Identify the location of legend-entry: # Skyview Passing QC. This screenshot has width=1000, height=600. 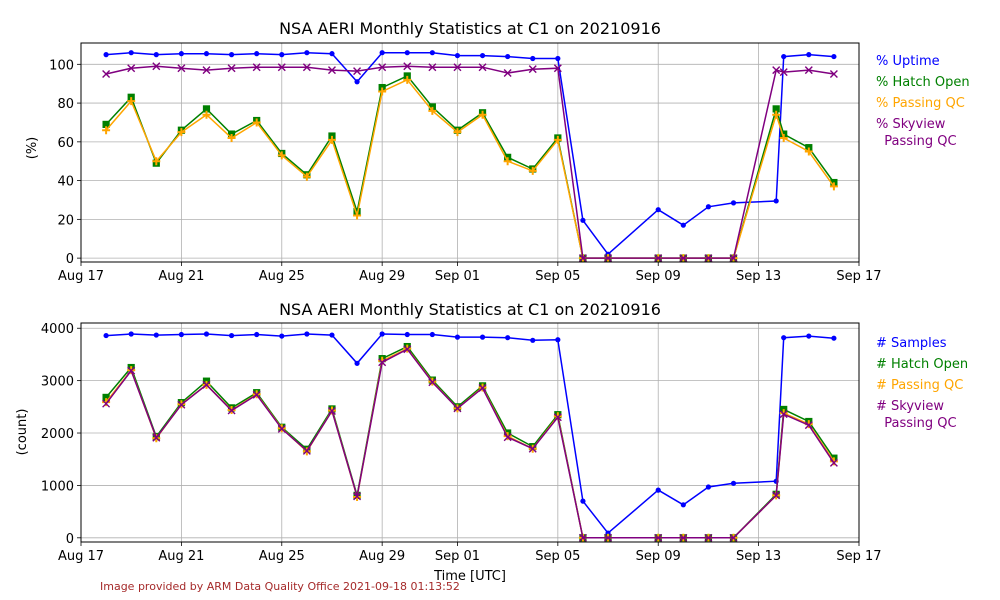
(916, 415).